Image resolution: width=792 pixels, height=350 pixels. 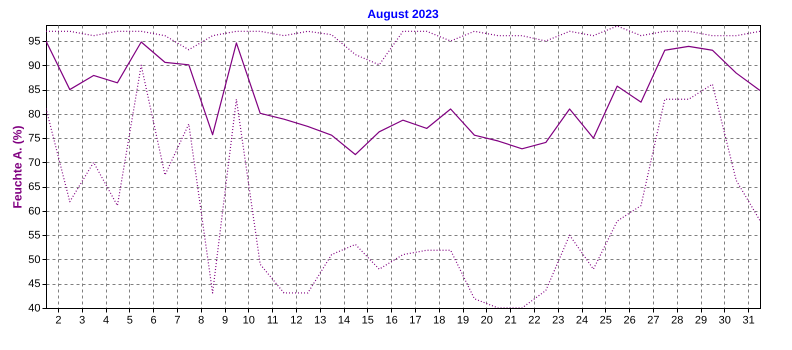 I want to click on y-tick-label: 70, so click(x=34, y=162).